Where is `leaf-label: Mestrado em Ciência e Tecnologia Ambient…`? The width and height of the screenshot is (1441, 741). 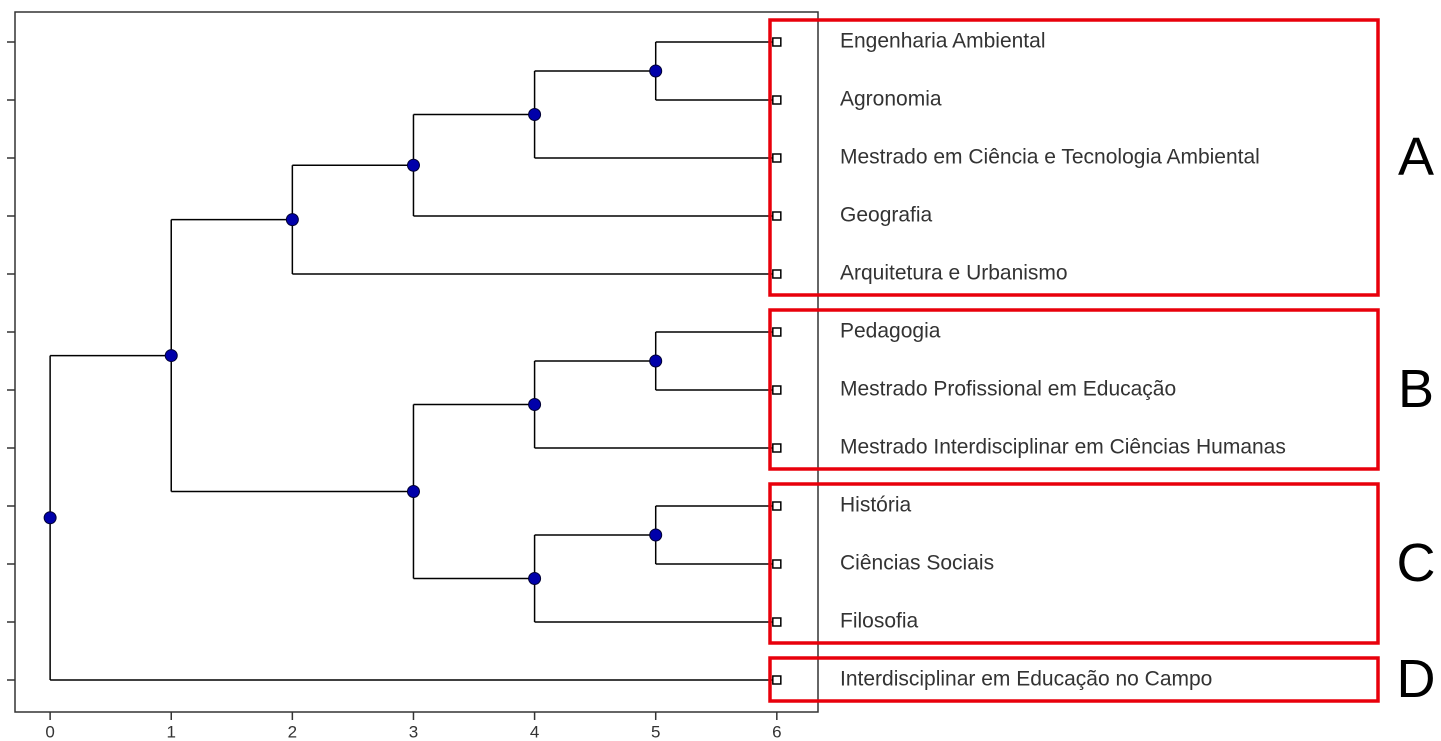
leaf-label: Mestrado em Ciência e Tecnologia Ambient… is located at coordinates (1050, 157).